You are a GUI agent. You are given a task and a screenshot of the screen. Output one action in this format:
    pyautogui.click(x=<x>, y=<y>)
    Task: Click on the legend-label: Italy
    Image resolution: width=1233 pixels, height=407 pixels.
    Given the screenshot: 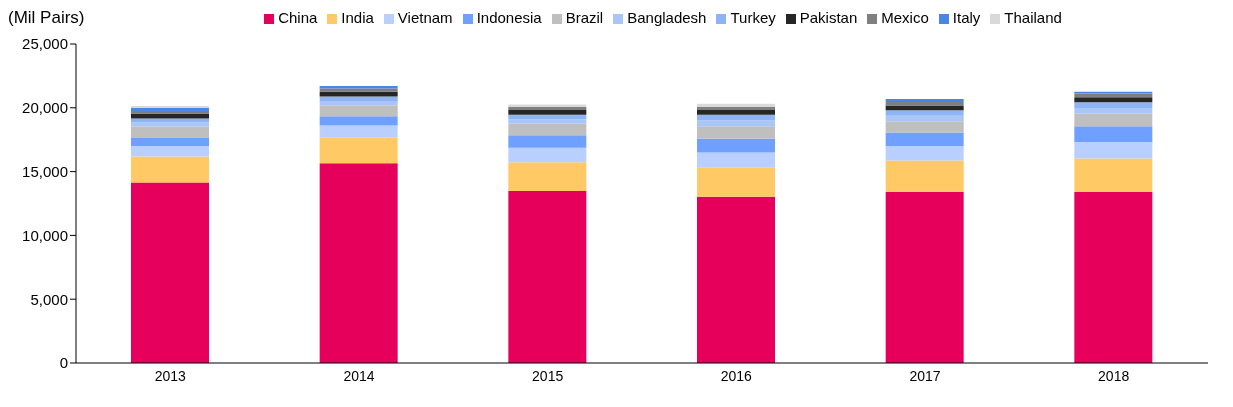 What is the action you would take?
    pyautogui.click(x=966, y=17)
    